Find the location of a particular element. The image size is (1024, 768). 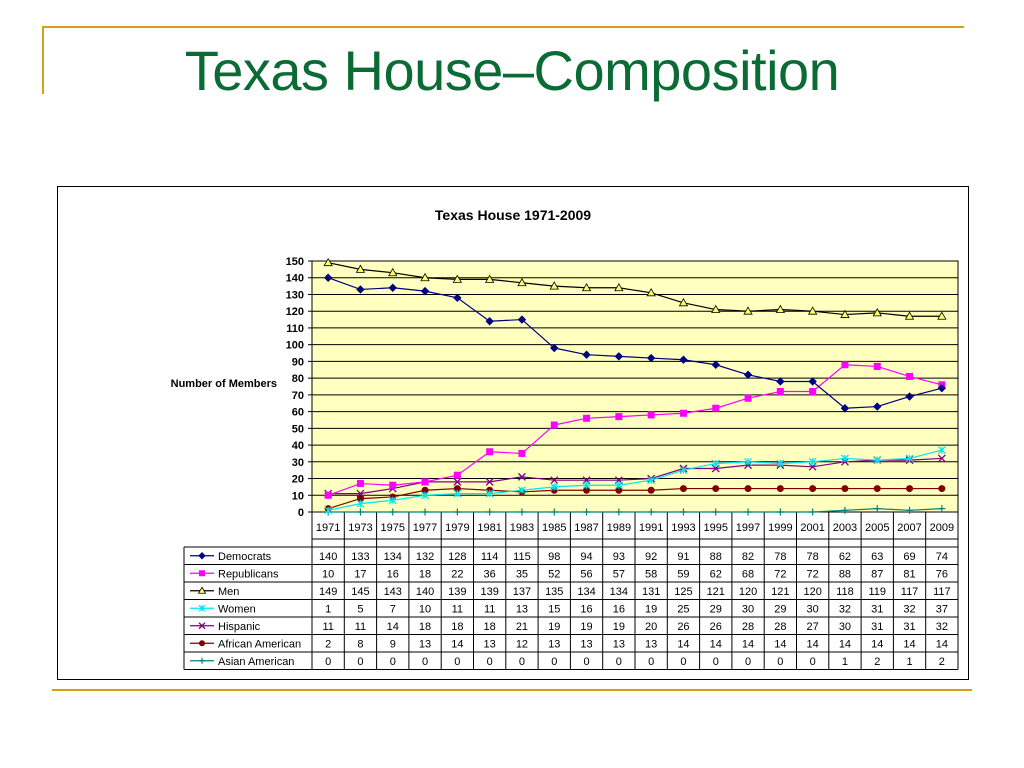

table-cell-value: 63 is located at coordinates (877, 557).